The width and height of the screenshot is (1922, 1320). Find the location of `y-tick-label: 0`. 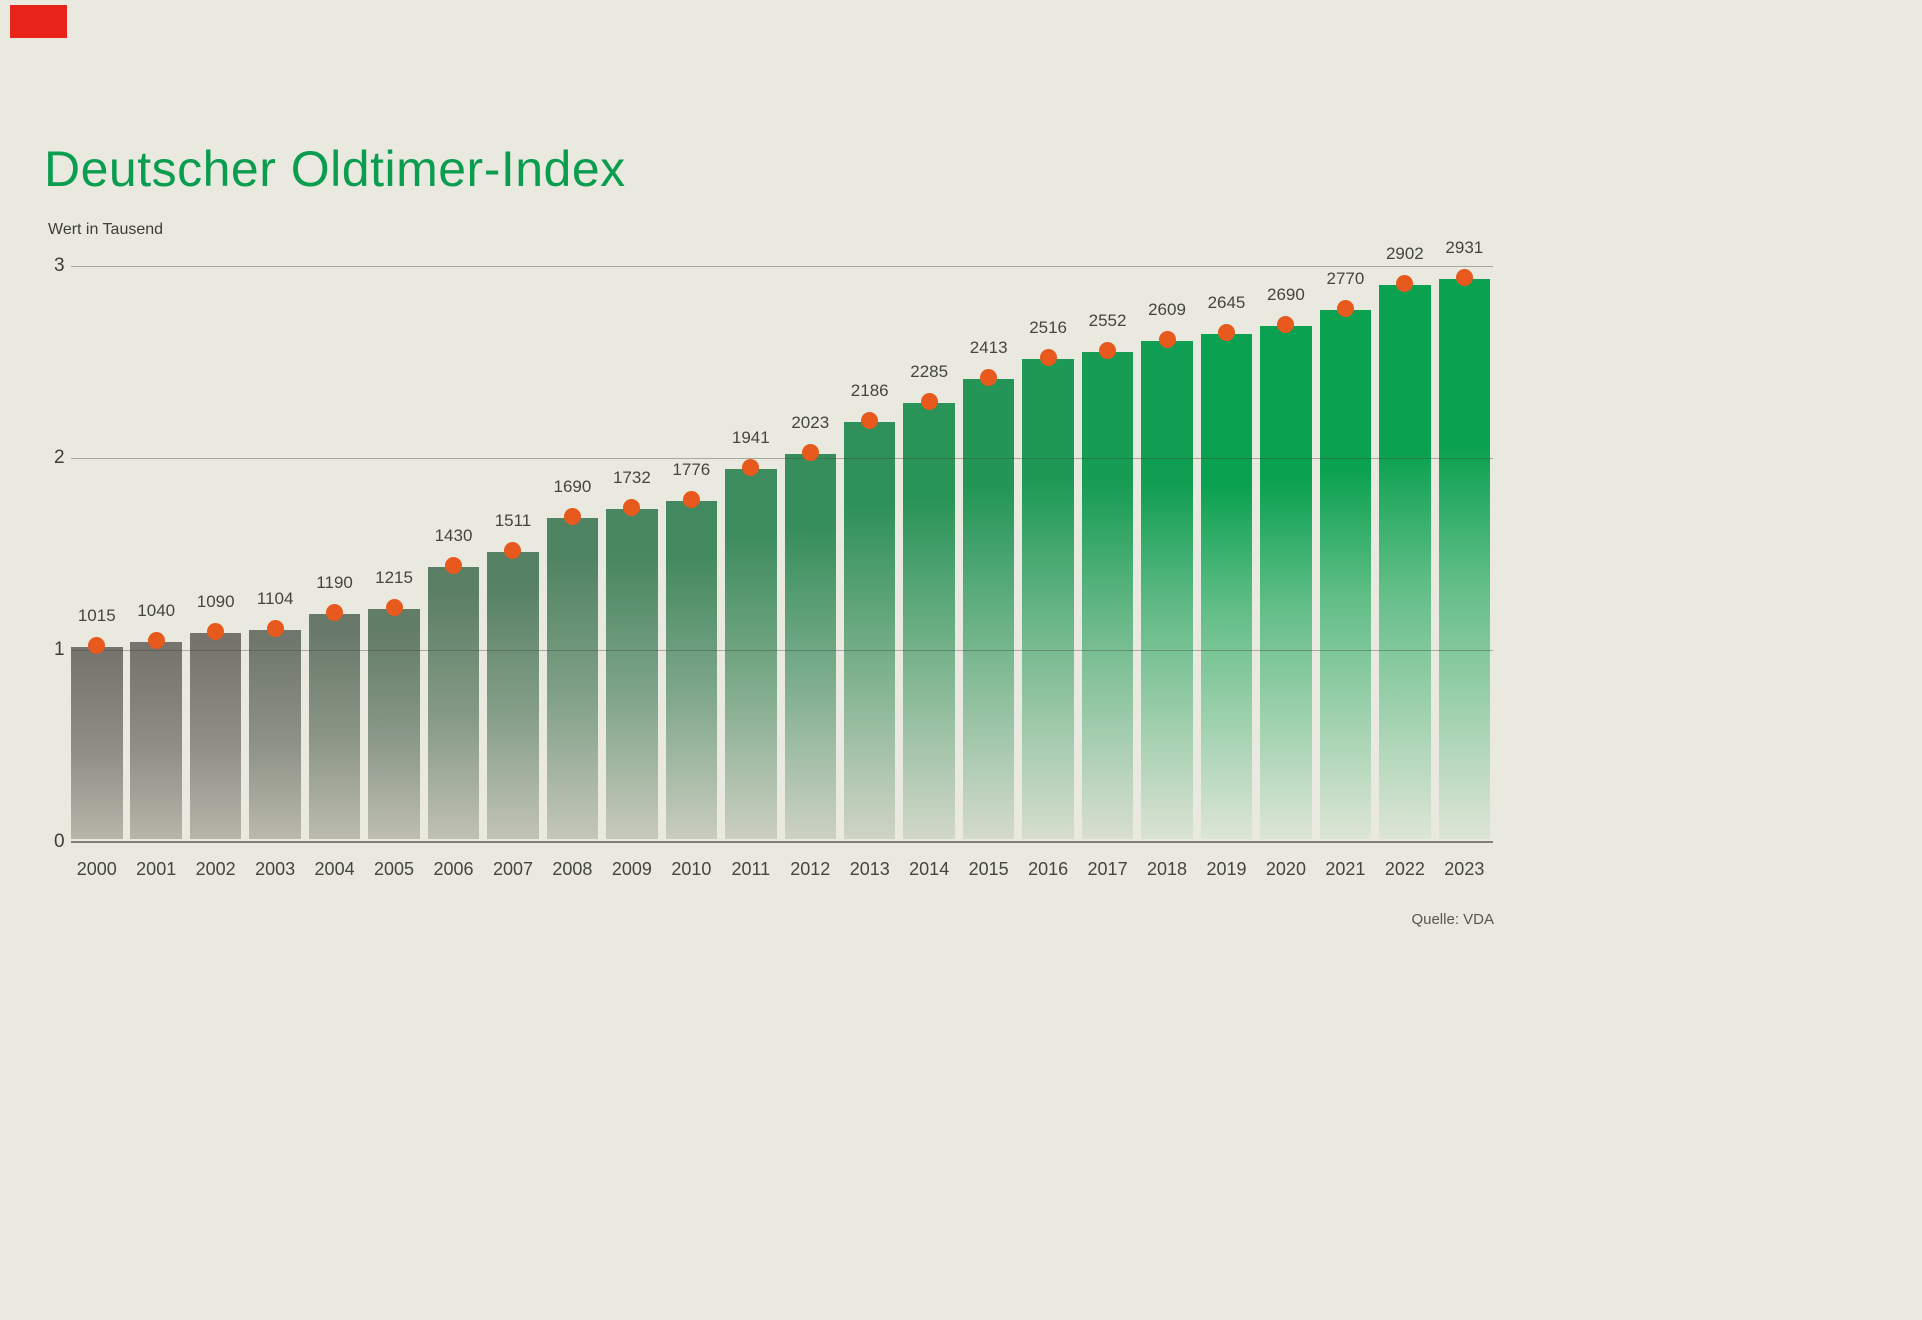

y-tick-label: 0 is located at coordinates (59, 841).